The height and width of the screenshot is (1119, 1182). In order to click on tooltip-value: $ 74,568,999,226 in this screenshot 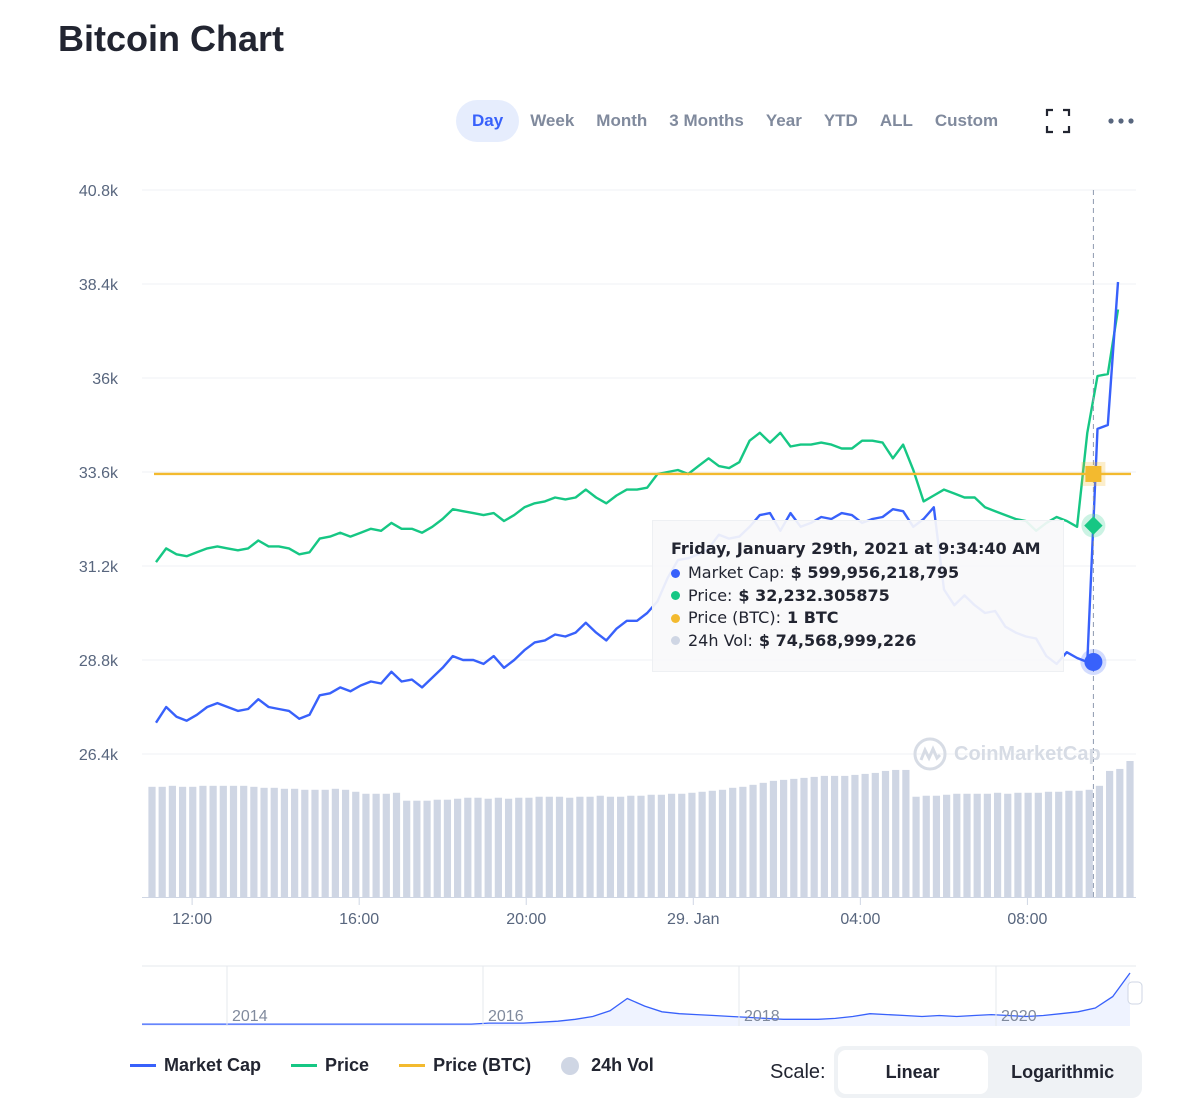, I will do `click(837, 640)`.